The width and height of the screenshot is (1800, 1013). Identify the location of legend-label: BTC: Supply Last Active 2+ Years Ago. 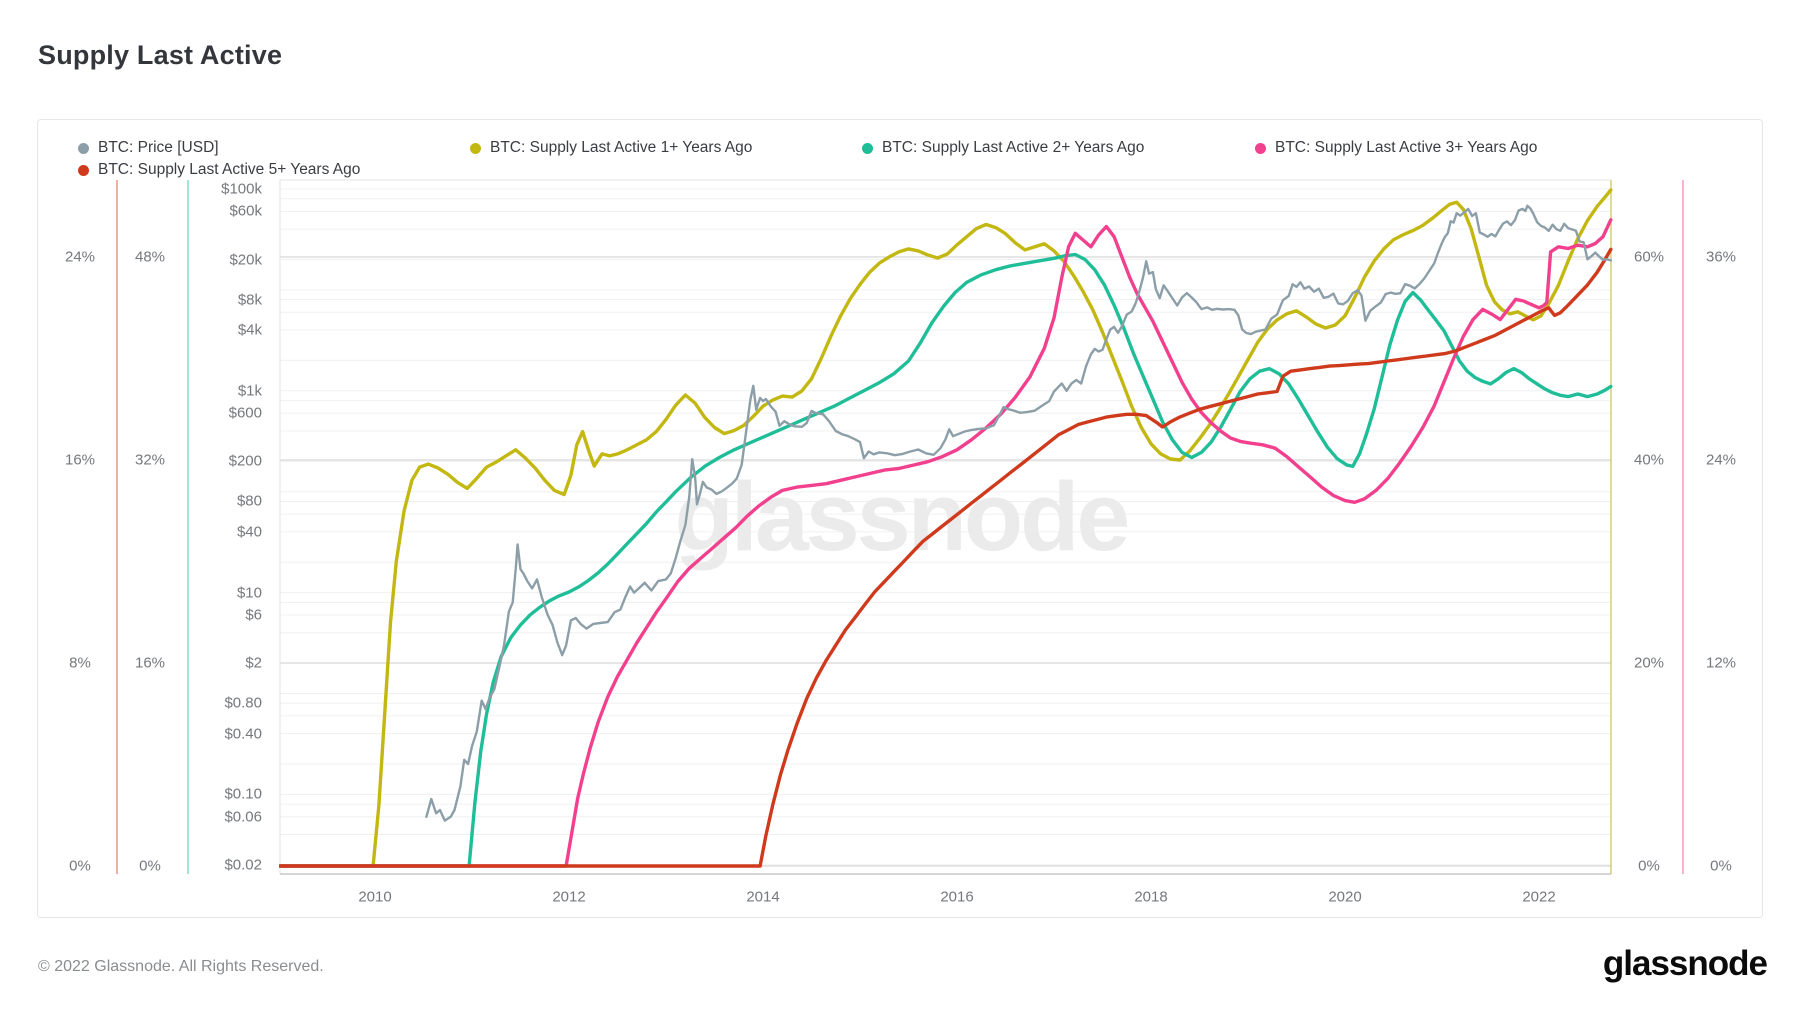
(1013, 147).